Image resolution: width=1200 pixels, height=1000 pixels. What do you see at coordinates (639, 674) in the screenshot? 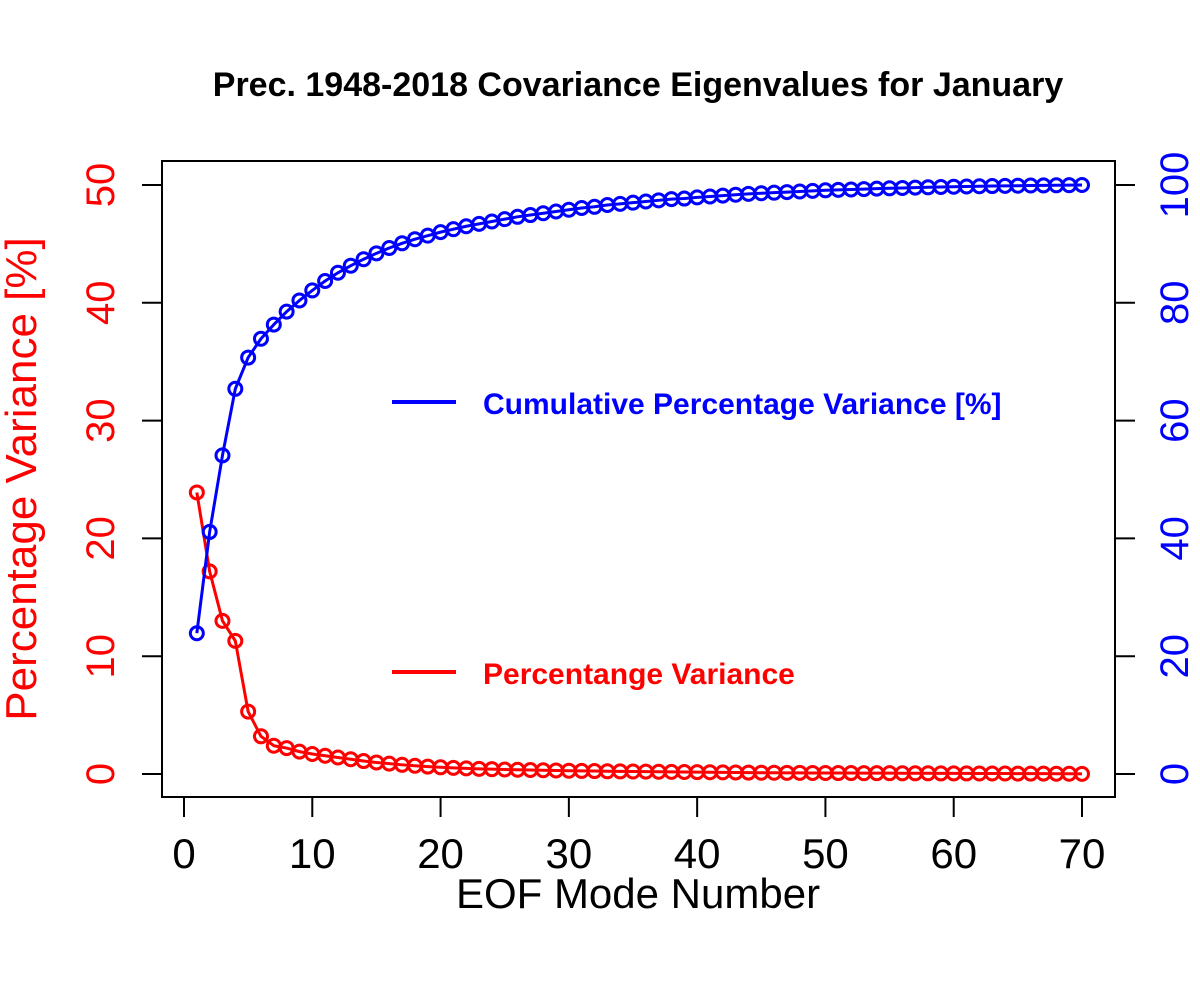
I see `legend-label-percentage: Percentange Variance` at bounding box center [639, 674].